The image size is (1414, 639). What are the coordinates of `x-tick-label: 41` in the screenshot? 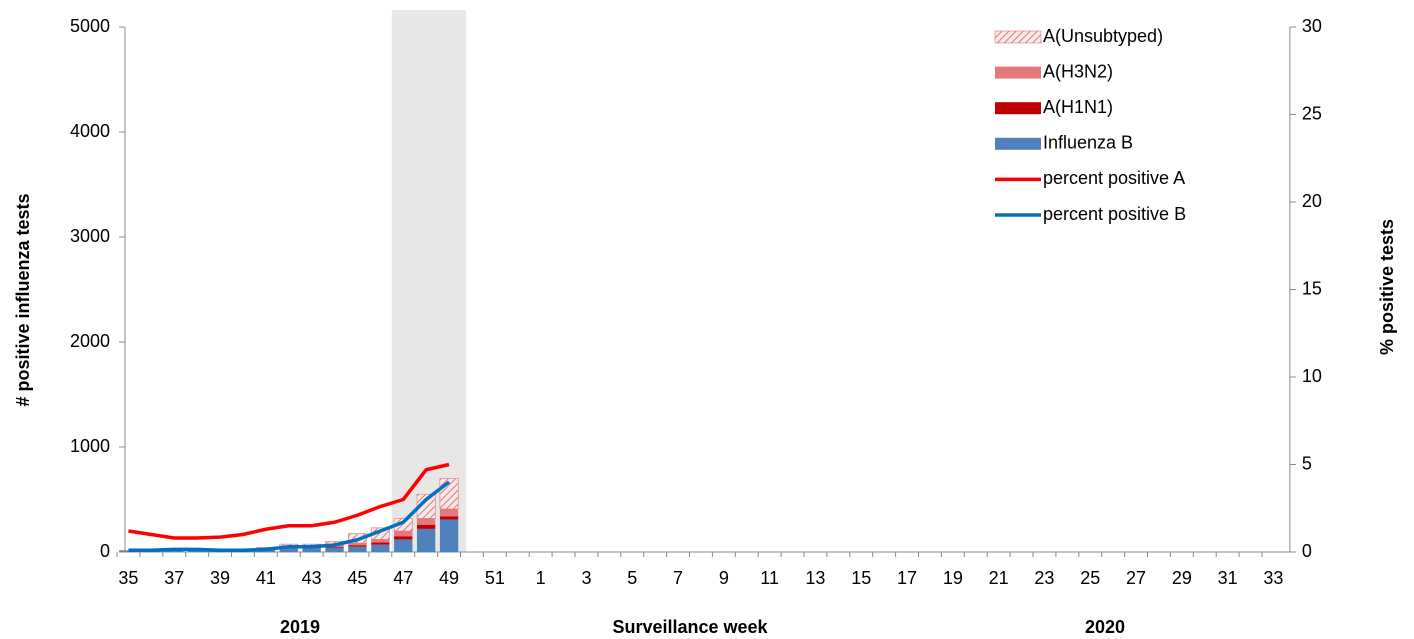 It's located at (266, 578).